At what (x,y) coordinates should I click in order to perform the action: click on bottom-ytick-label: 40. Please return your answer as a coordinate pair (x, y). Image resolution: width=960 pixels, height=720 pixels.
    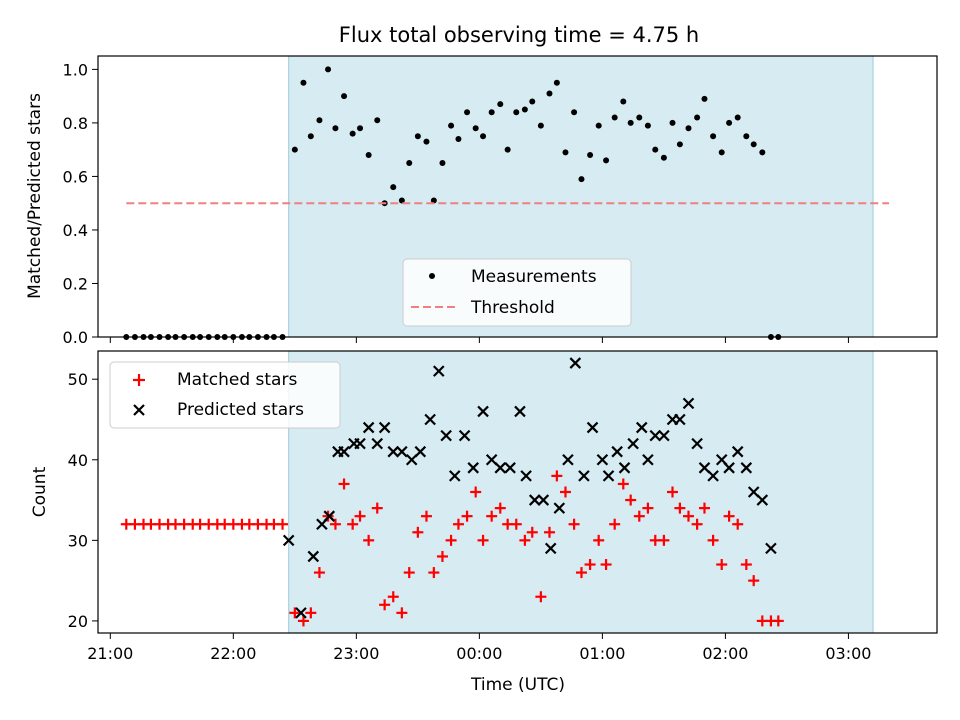
    Looking at the image, I should click on (78, 460).